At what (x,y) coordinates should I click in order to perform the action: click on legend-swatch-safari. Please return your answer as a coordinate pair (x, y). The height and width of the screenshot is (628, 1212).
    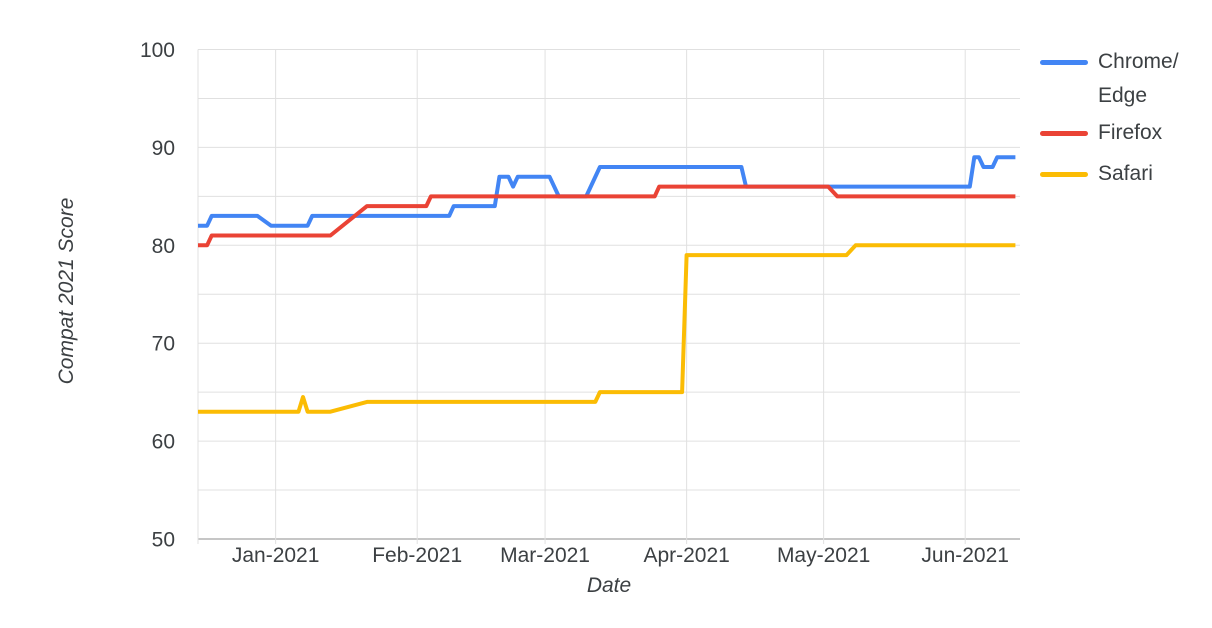
    Looking at the image, I should click on (1064, 174).